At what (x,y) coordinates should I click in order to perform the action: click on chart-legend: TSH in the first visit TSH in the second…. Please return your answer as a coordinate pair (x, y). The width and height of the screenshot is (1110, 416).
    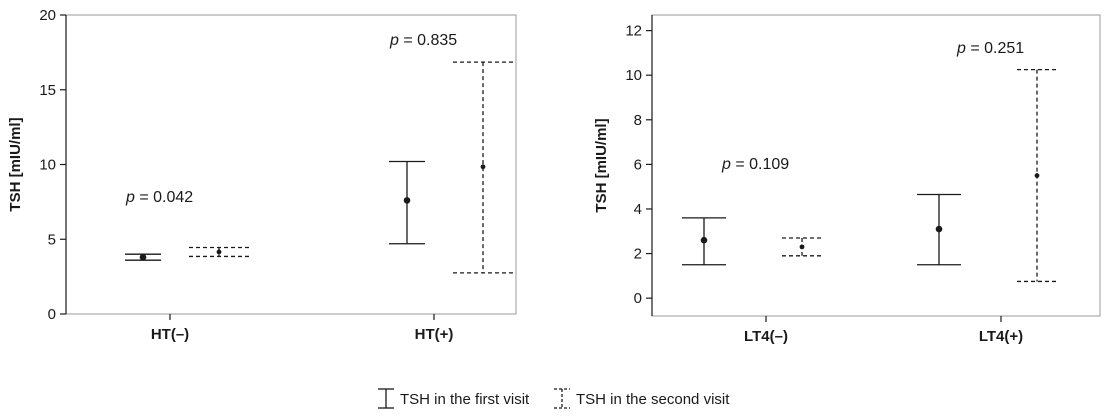
    Looking at the image, I should click on (554, 398).